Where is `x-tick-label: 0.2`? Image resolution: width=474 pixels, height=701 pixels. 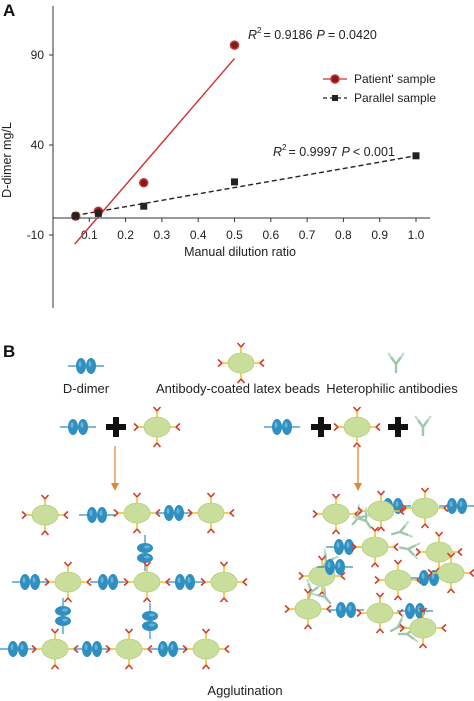 x-tick-label: 0.2 is located at coordinates (125, 235).